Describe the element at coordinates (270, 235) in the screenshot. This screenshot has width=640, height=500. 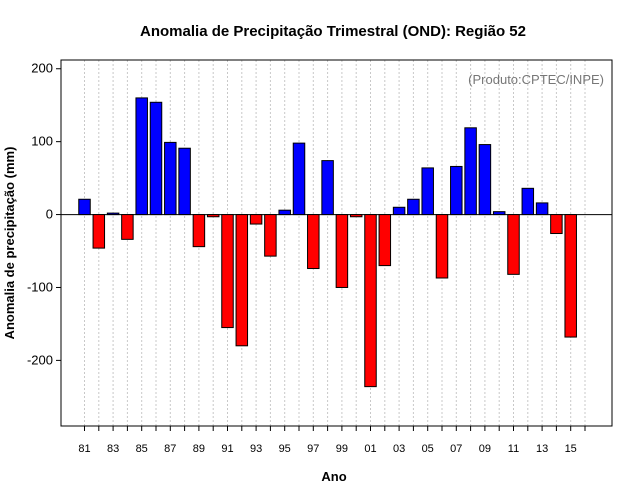
I see `bar-1994` at that location.